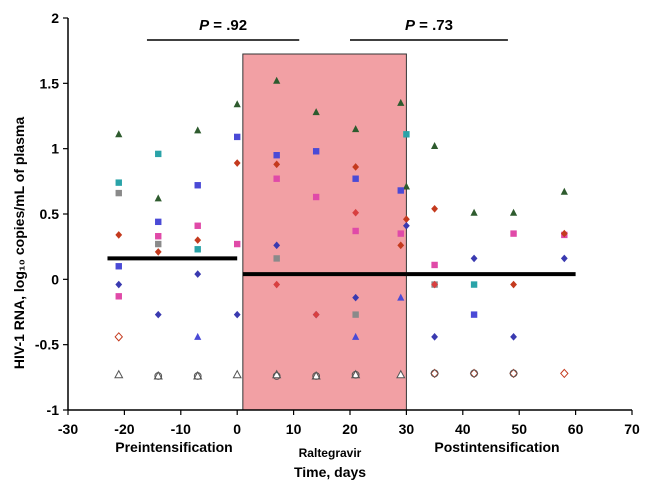 The height and width of the screenshot is (482, 646). What do you see at coordinates (294, 429) in the screenshot?
I see `x-tick-label: 10` at bounding box center [294, 429].